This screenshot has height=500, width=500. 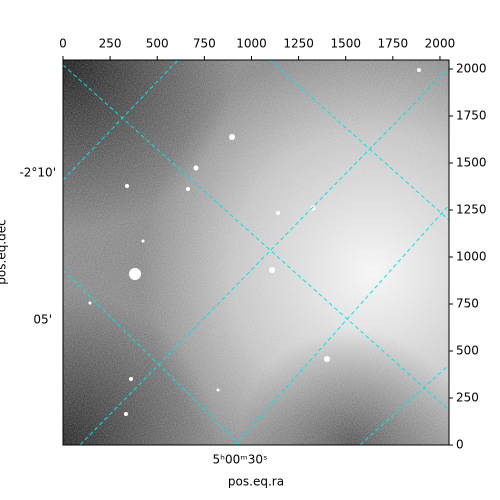 I want to click on ra-label: 5ʰ00ᵐ30ˢ, so click(x=240, y=460).